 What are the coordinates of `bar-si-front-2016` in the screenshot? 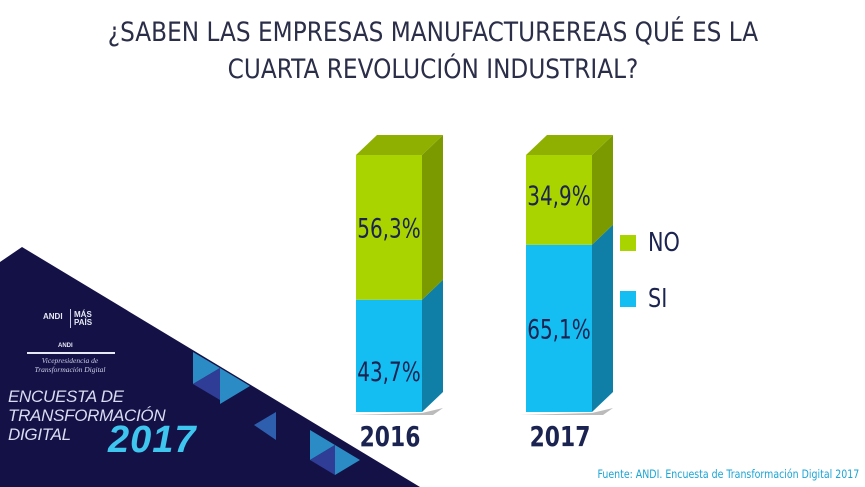 It's located at (389, 355).